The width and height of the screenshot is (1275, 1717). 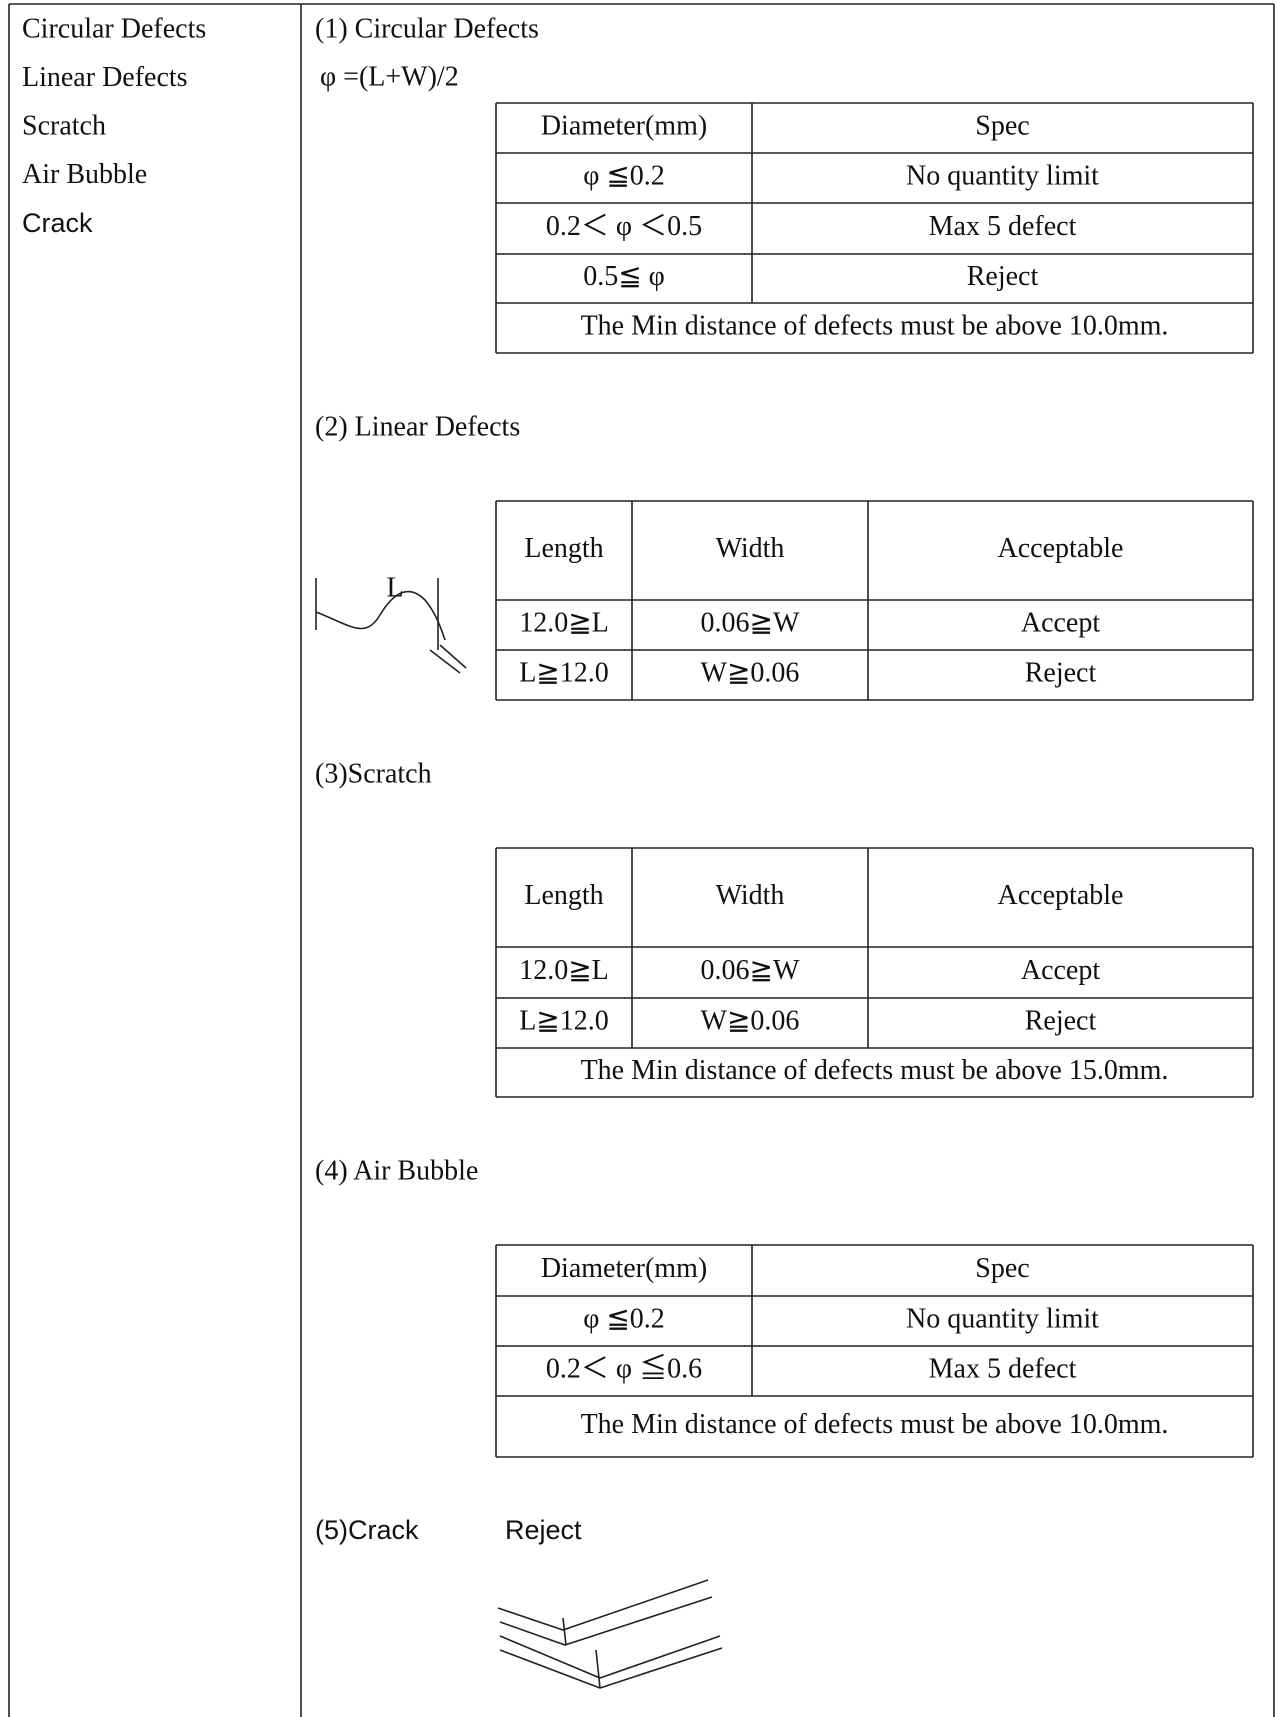 I want to click on section-heading: (3)Scratch, so click(x=373, y=773).